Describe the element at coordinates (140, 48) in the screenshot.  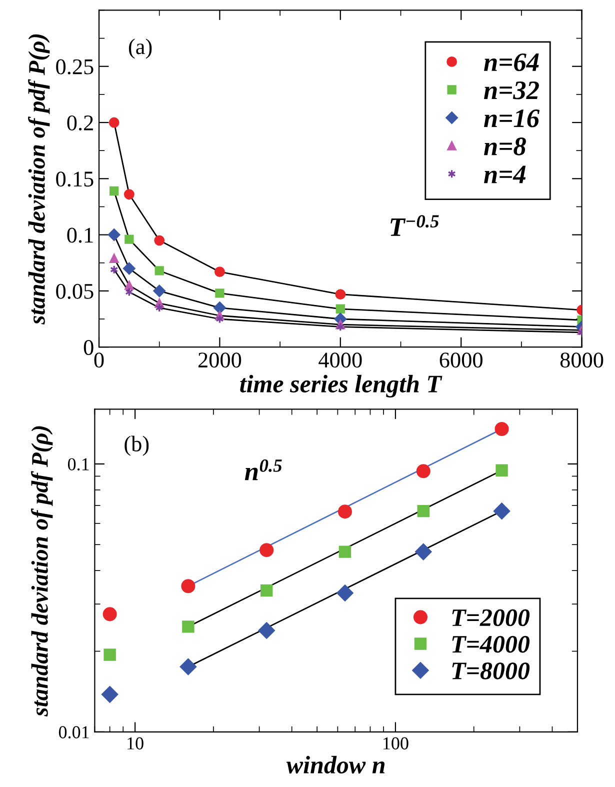
I see `annotation: (a)` at that location.